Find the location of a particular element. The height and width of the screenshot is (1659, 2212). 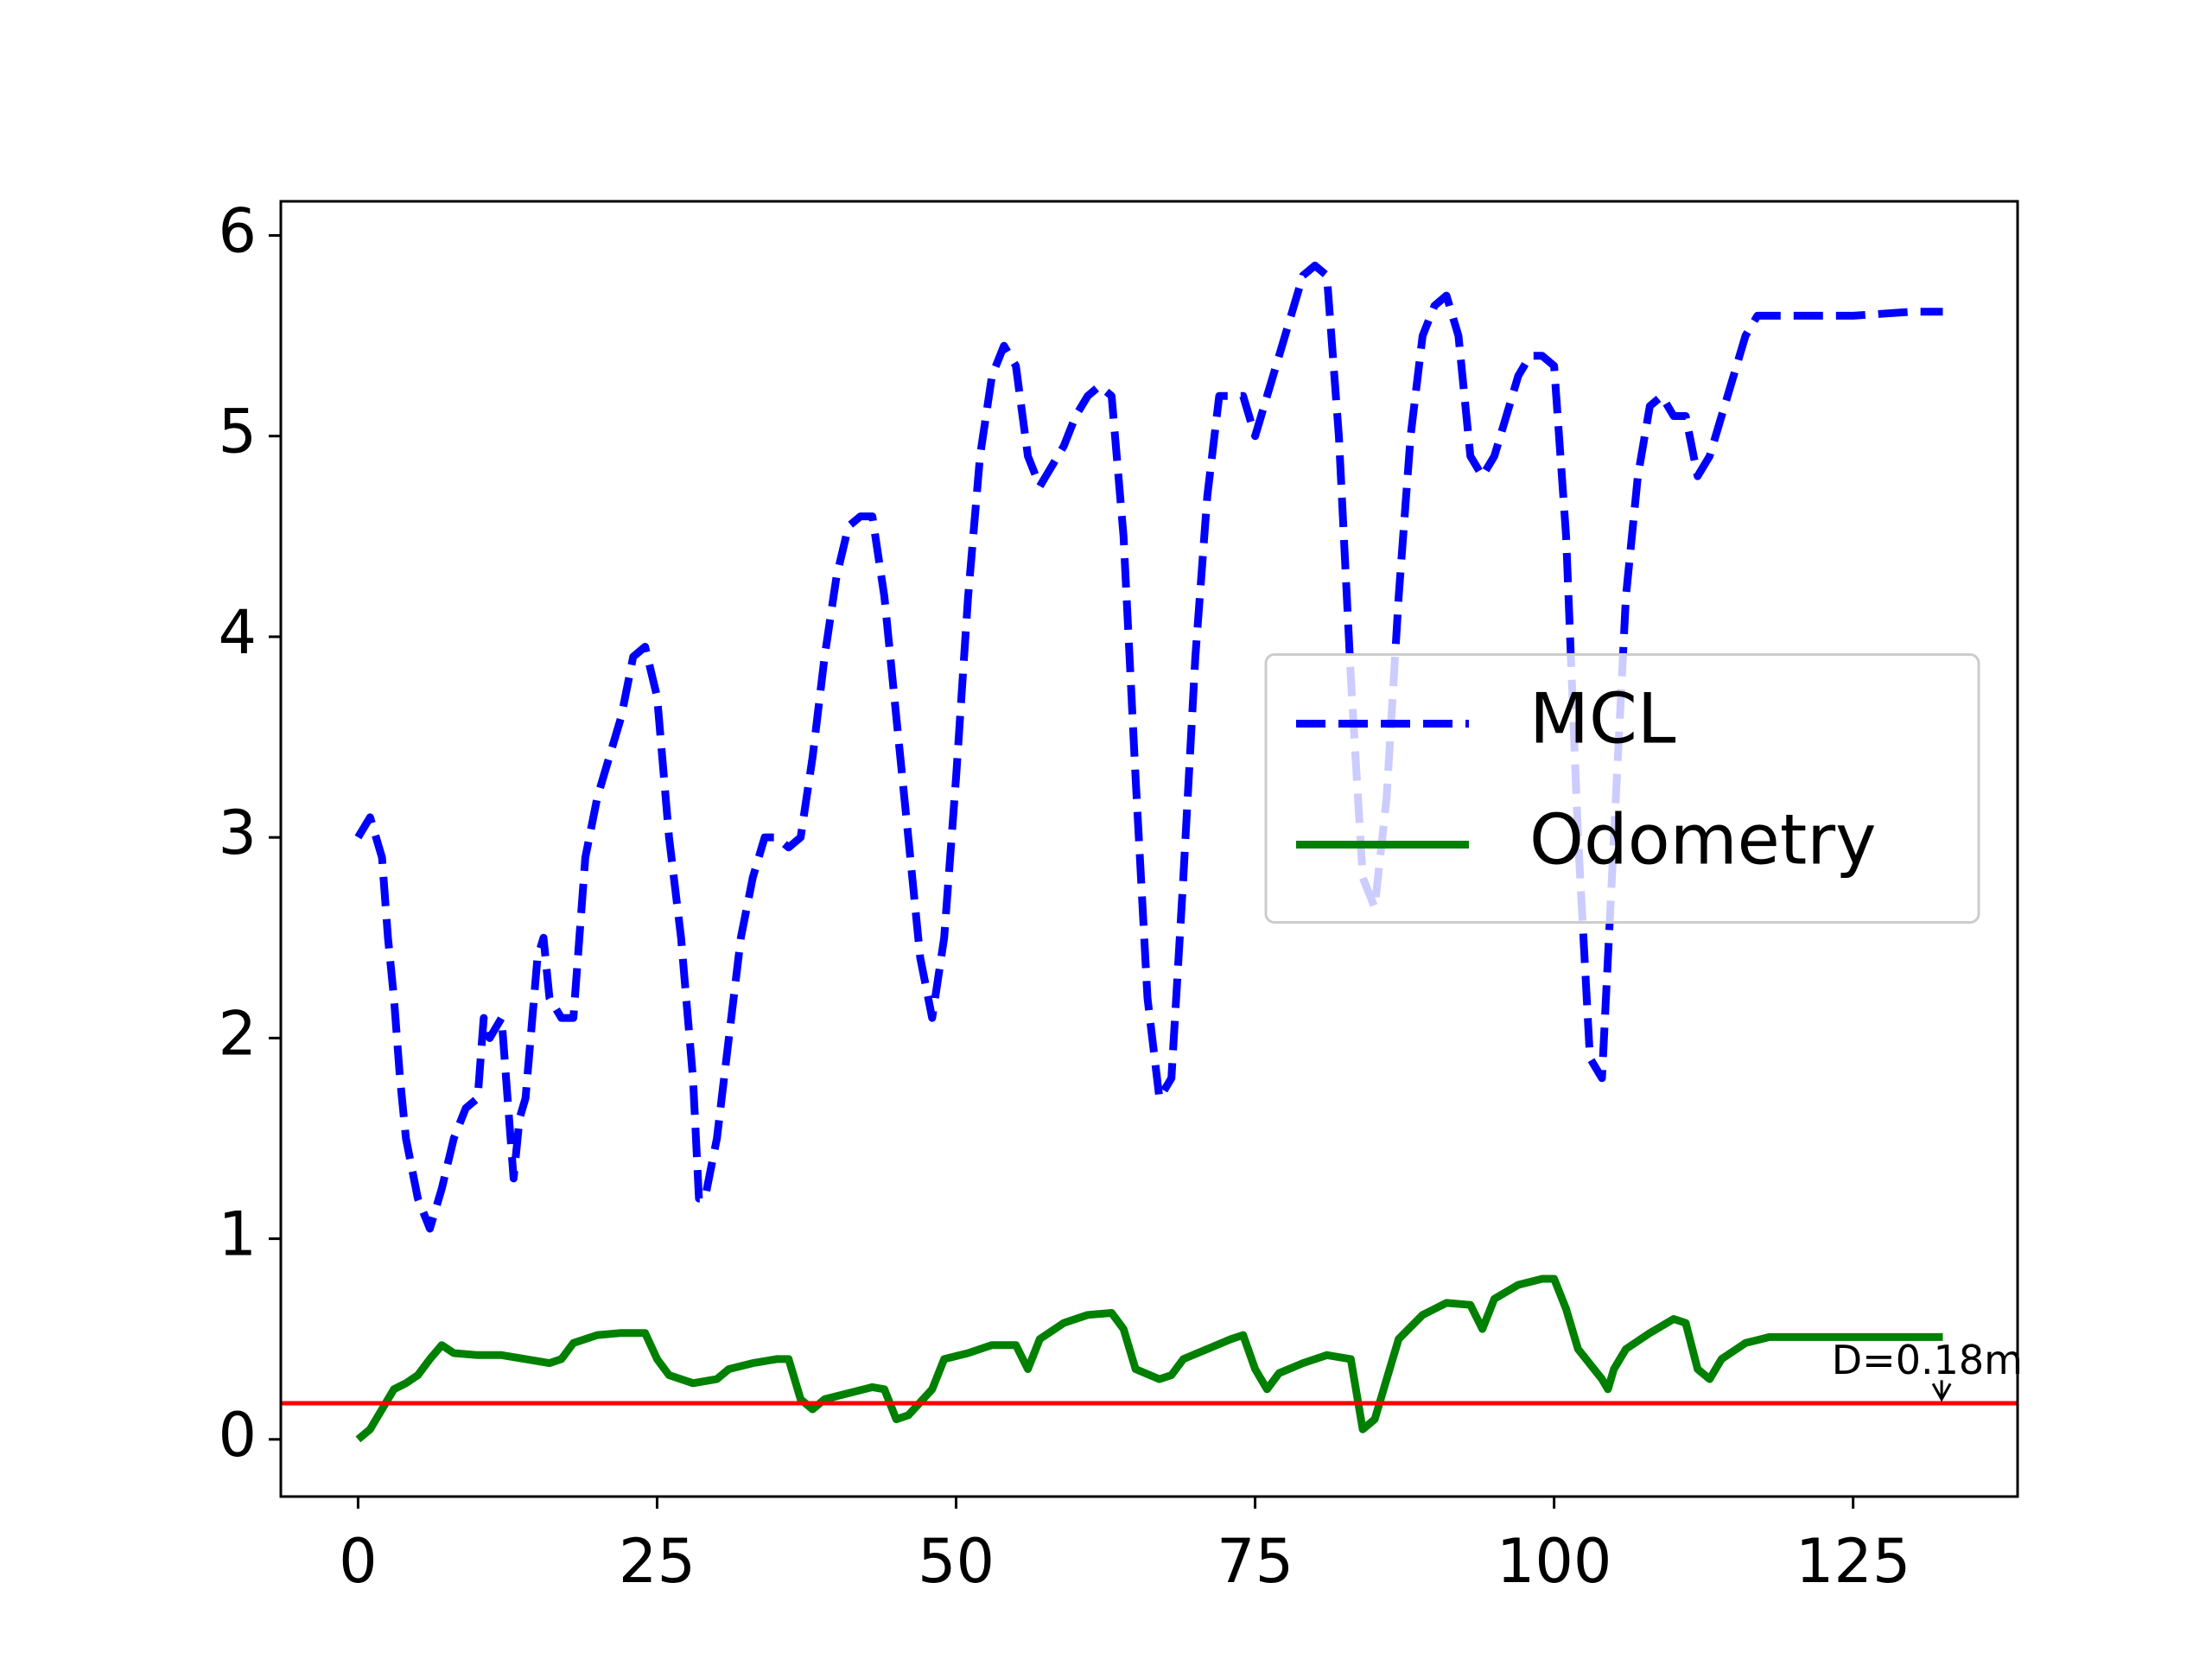

y-tick-label: 3 is located at coordinates (237, 833).